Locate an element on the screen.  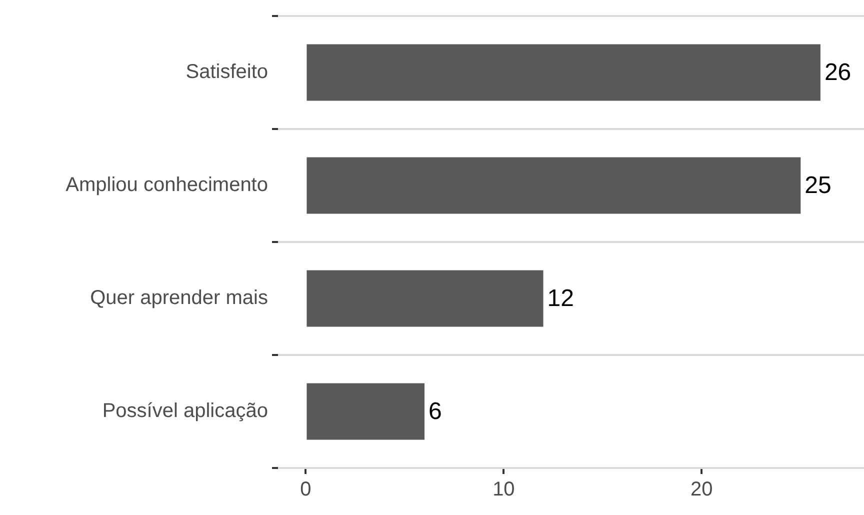
y-tick-label: Quer aprender mais is located at coordinates (179, 298).